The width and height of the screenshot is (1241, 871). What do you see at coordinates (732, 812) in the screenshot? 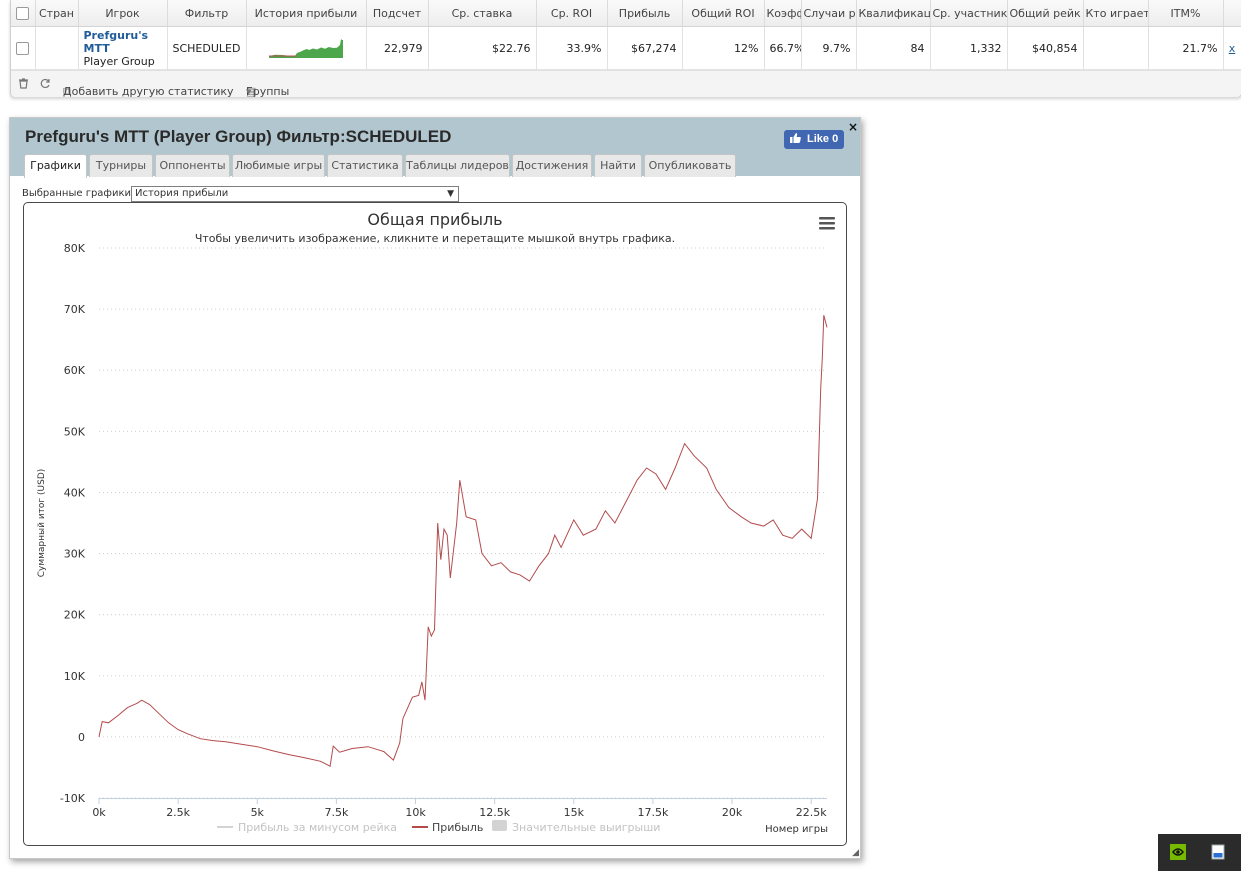
I see `x-tick-label: 20k` at bounding box center [732, 812].